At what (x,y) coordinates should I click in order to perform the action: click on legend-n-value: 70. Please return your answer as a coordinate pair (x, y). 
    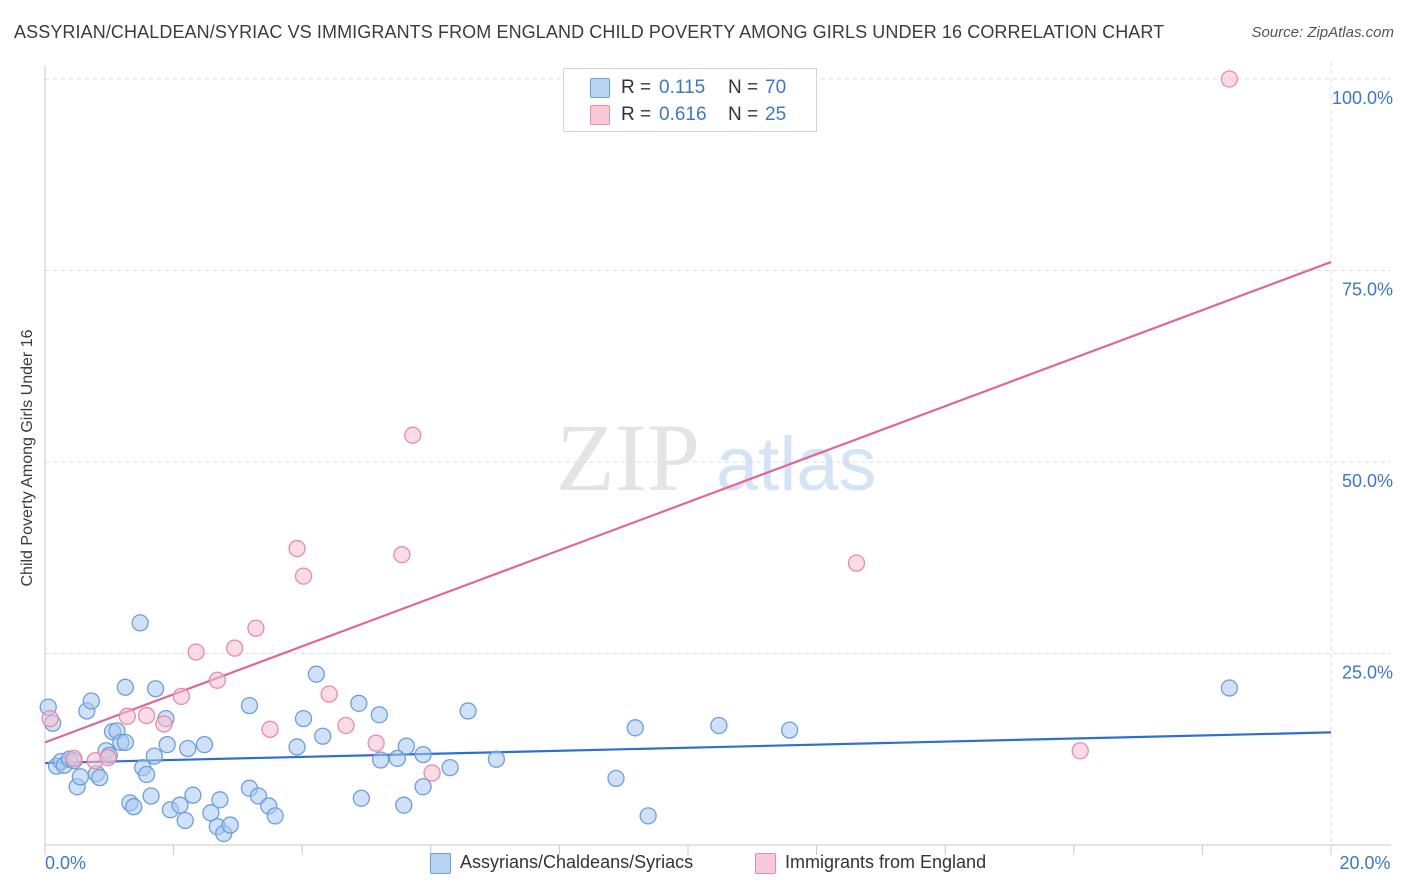
    Looking at the image, I should click on (776, 87).